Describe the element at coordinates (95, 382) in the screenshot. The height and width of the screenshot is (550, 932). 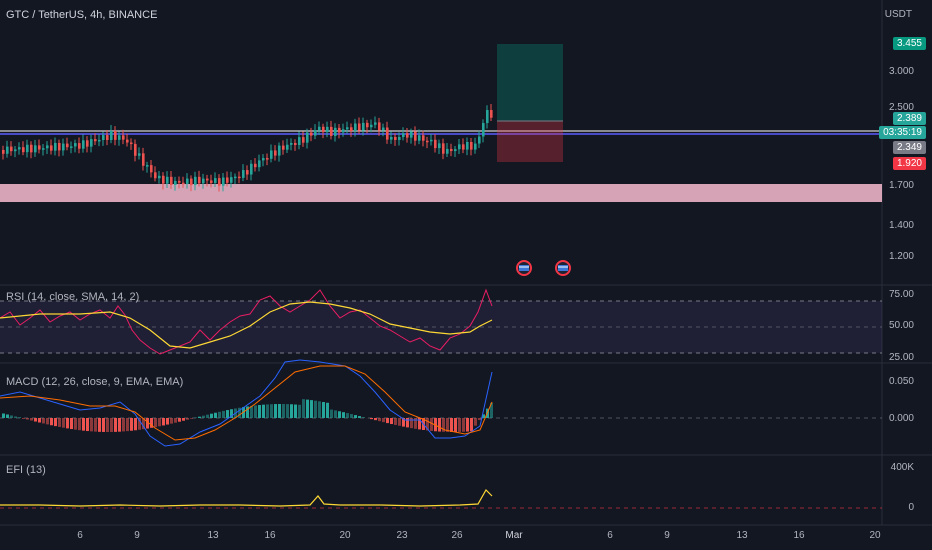
I see `macd-label: MACD (12, 26, close, 9, EMA, EMA)` at that location.